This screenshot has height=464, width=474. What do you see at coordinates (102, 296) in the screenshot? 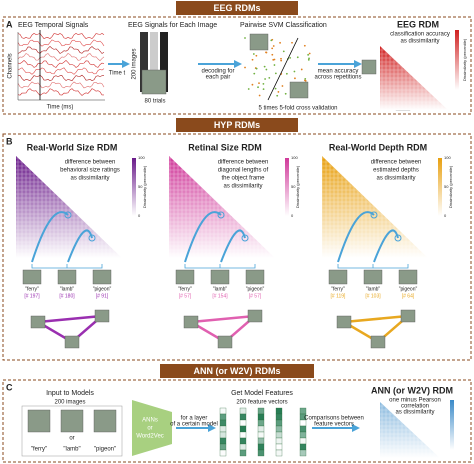
I see `object-value: [# 91]` at bounding box center [102, 296].